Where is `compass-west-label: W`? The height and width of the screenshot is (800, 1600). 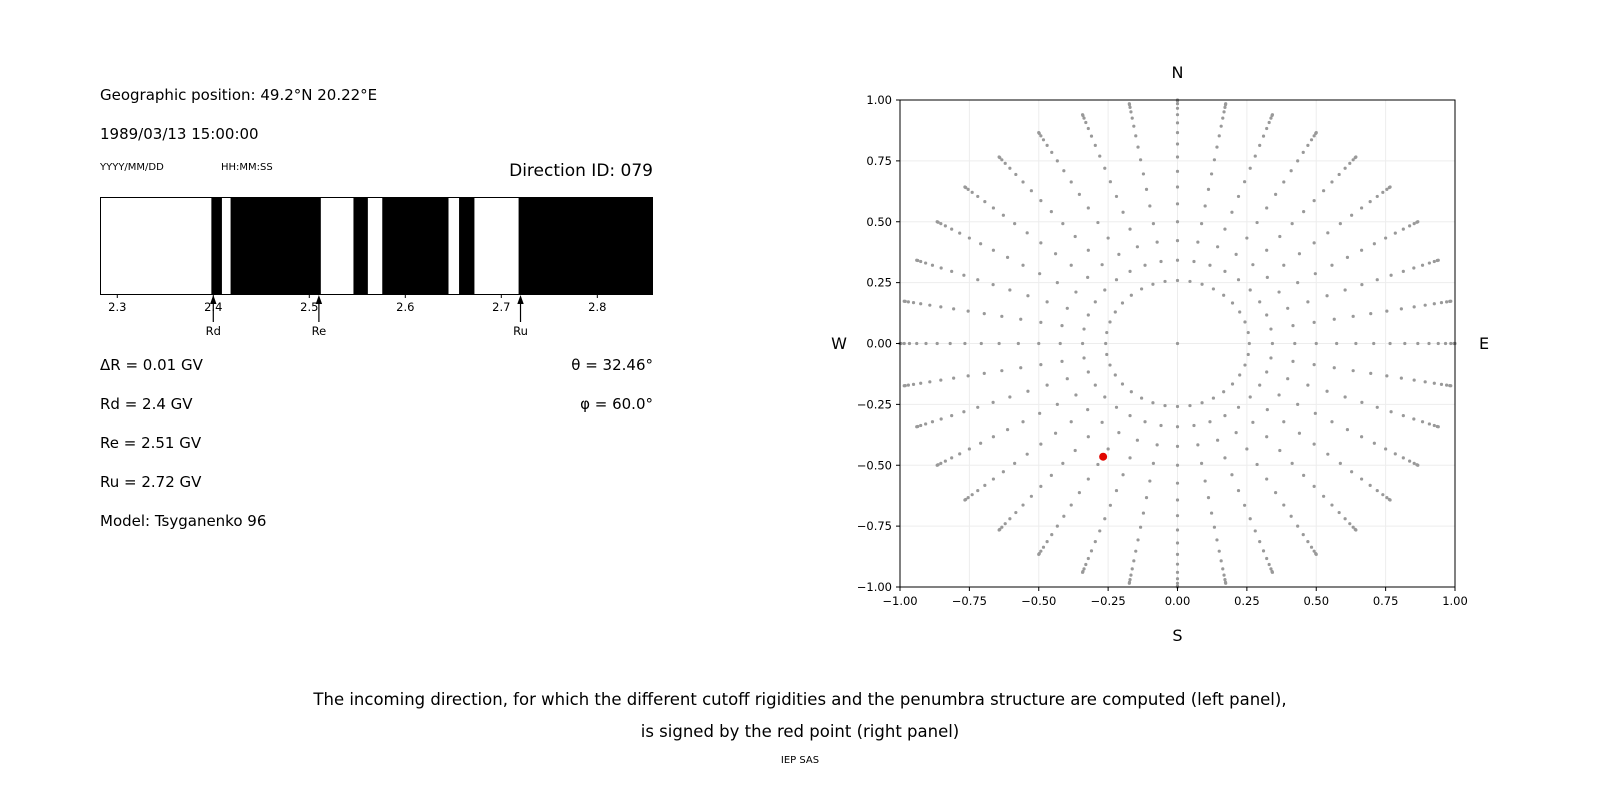
compass-west-label: W is located at coordinates (839, 343).